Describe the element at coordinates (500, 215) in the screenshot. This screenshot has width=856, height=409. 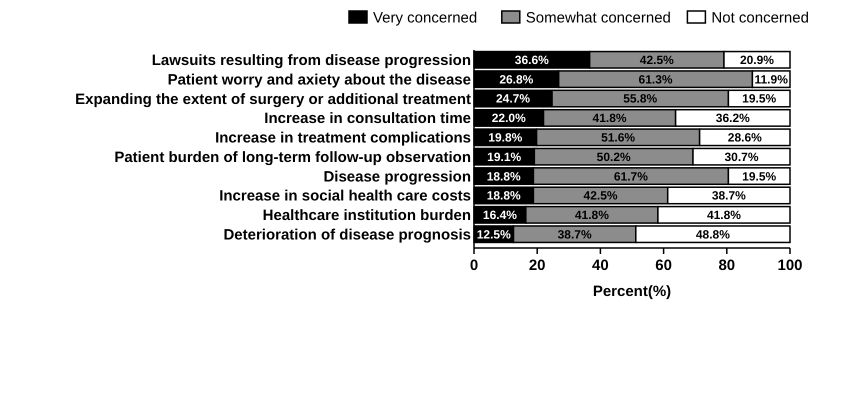
I see `data-label: 16.4%` at that location.